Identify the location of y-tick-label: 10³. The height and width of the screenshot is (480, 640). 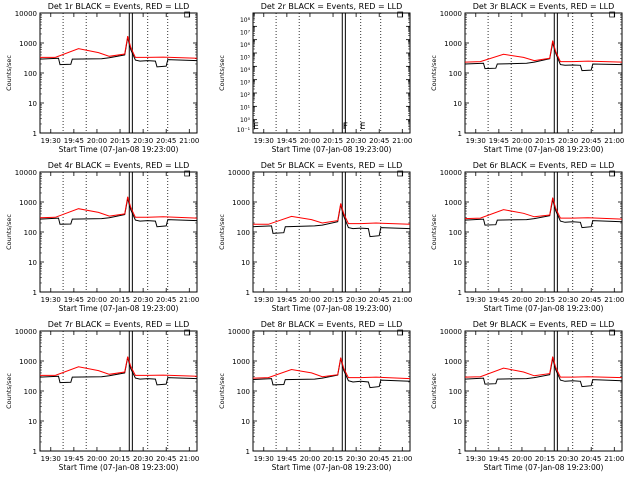
(245, 83).